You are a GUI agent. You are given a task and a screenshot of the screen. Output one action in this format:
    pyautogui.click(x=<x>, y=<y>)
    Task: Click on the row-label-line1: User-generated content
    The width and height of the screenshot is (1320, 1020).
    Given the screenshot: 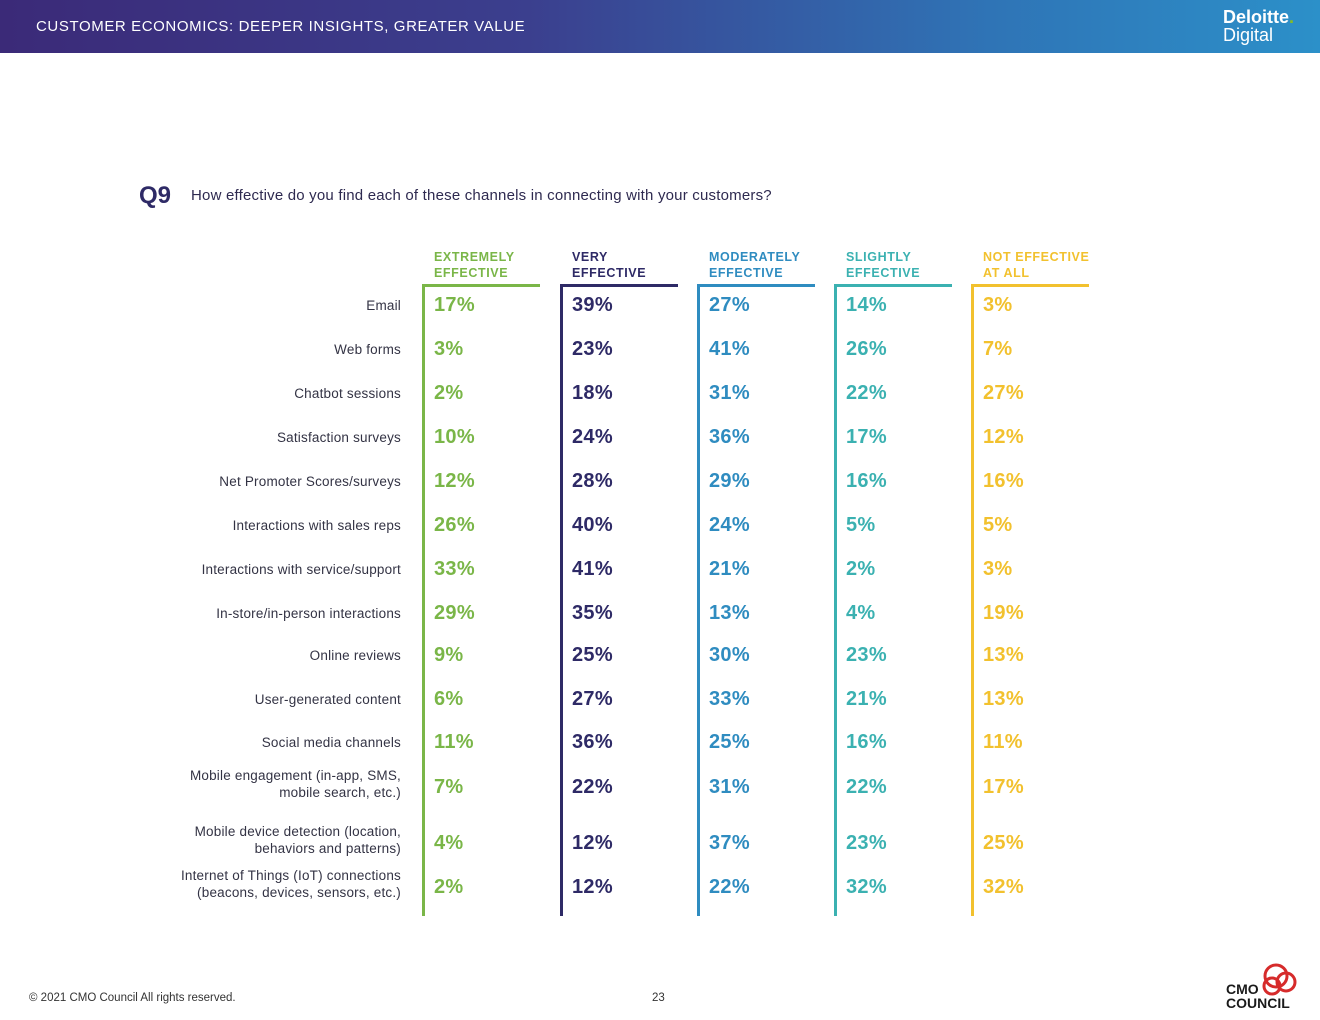 What is the action you would take?
    pyautogui.click(x=327, y=699)
    